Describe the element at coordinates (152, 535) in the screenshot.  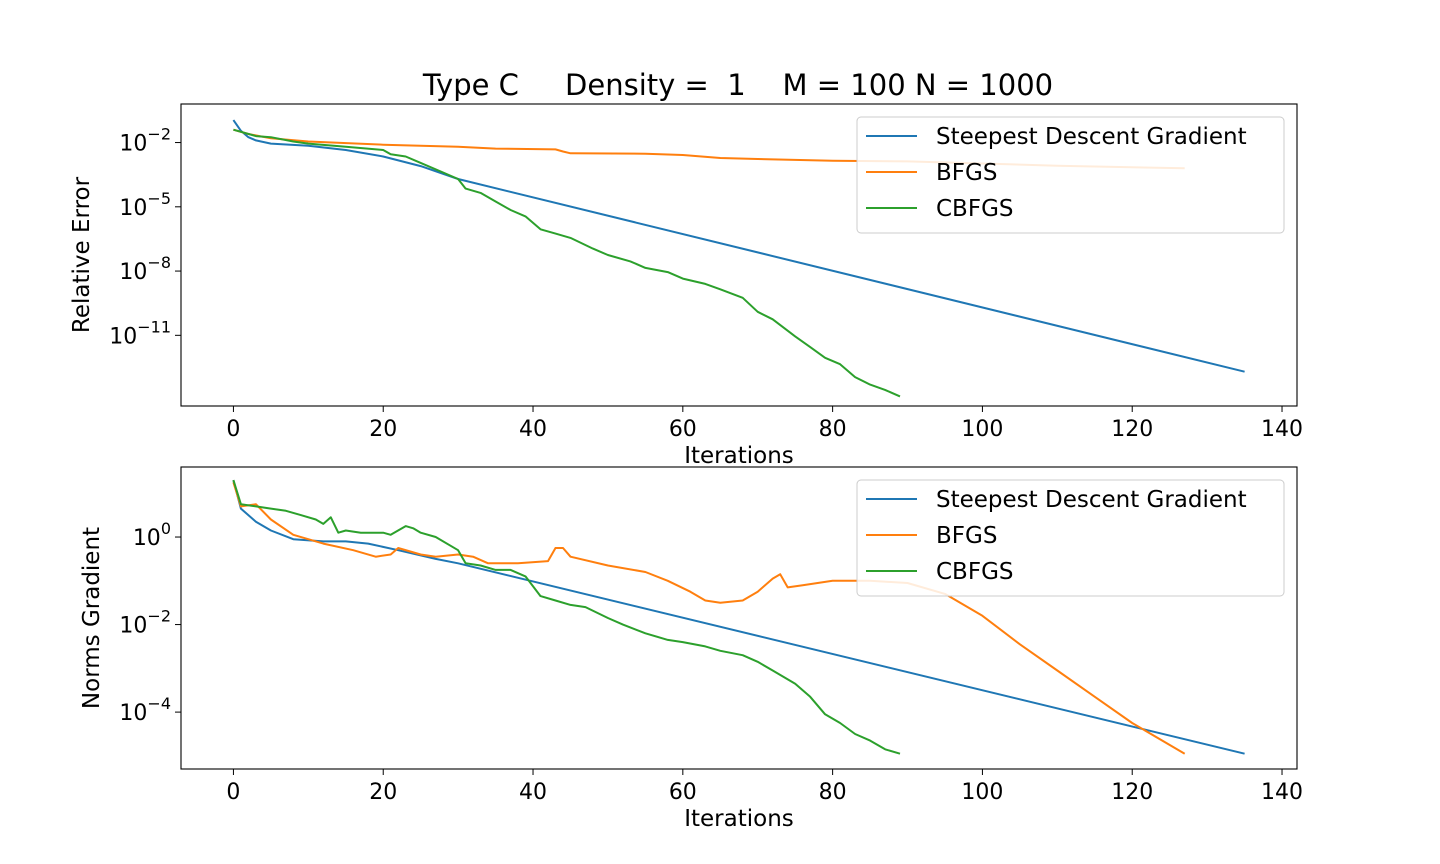
I see `y-tick-label: 10⁰` at that location.